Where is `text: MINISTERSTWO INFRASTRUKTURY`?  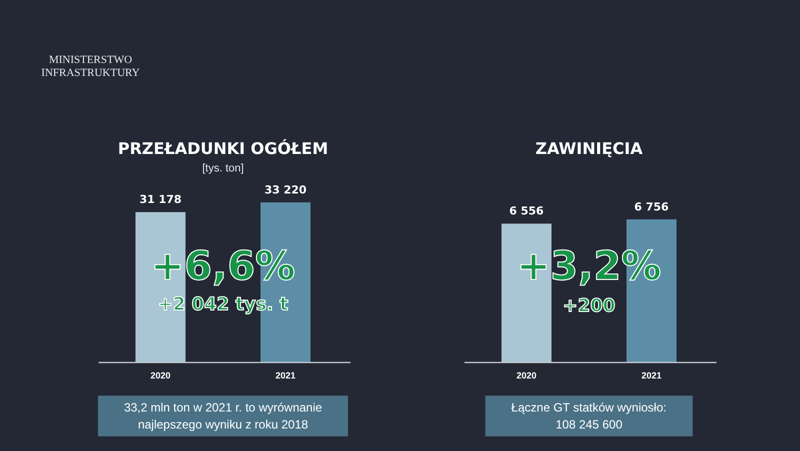 text: MINISTERSTWO INFRASTRUKTURY is located at coordinates (90, 67).